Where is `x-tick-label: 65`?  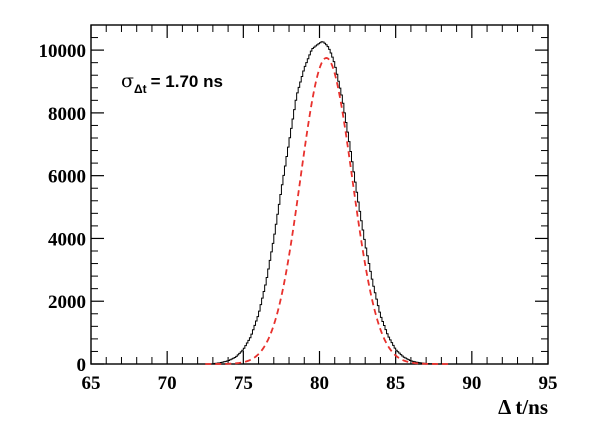
x-tick-label: 65 is located at coordinates (91, 383).